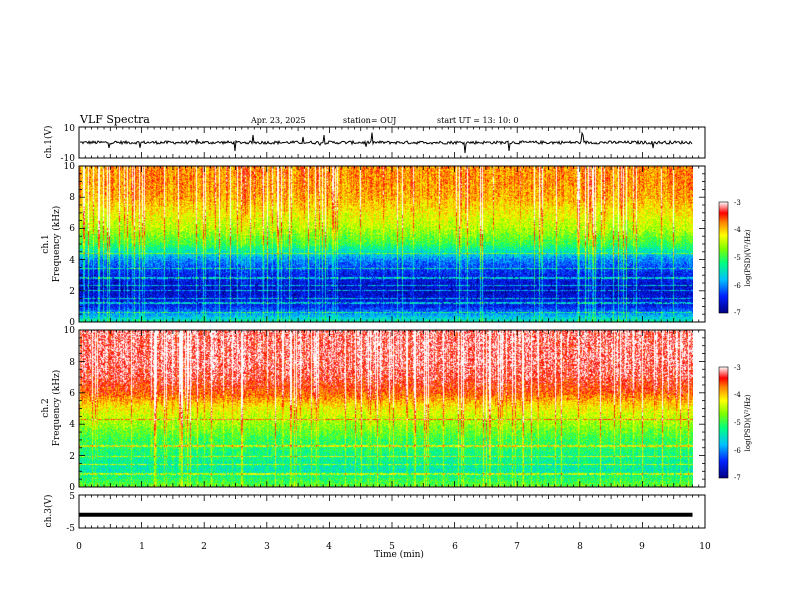  Describe the element at coordinates (477, 120) in the screenshot. I see `header-start-ut: start UT = 13: 10: 0` at that location.